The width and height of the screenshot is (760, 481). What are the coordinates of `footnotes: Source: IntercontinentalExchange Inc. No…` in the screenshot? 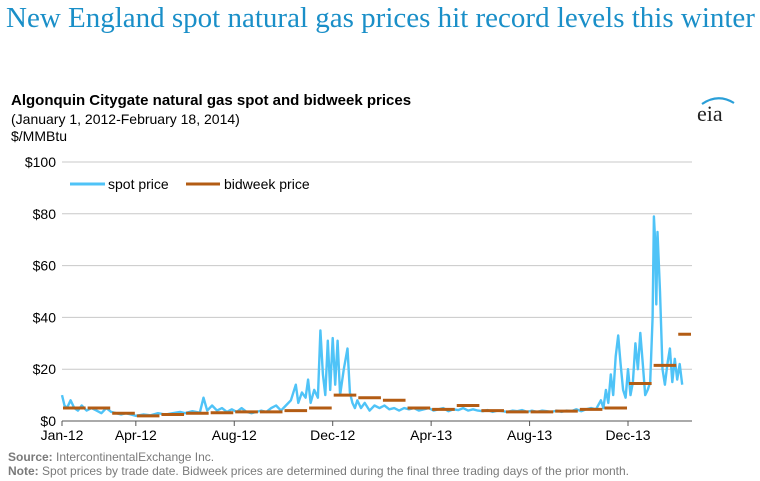 It's located at (383, 464).